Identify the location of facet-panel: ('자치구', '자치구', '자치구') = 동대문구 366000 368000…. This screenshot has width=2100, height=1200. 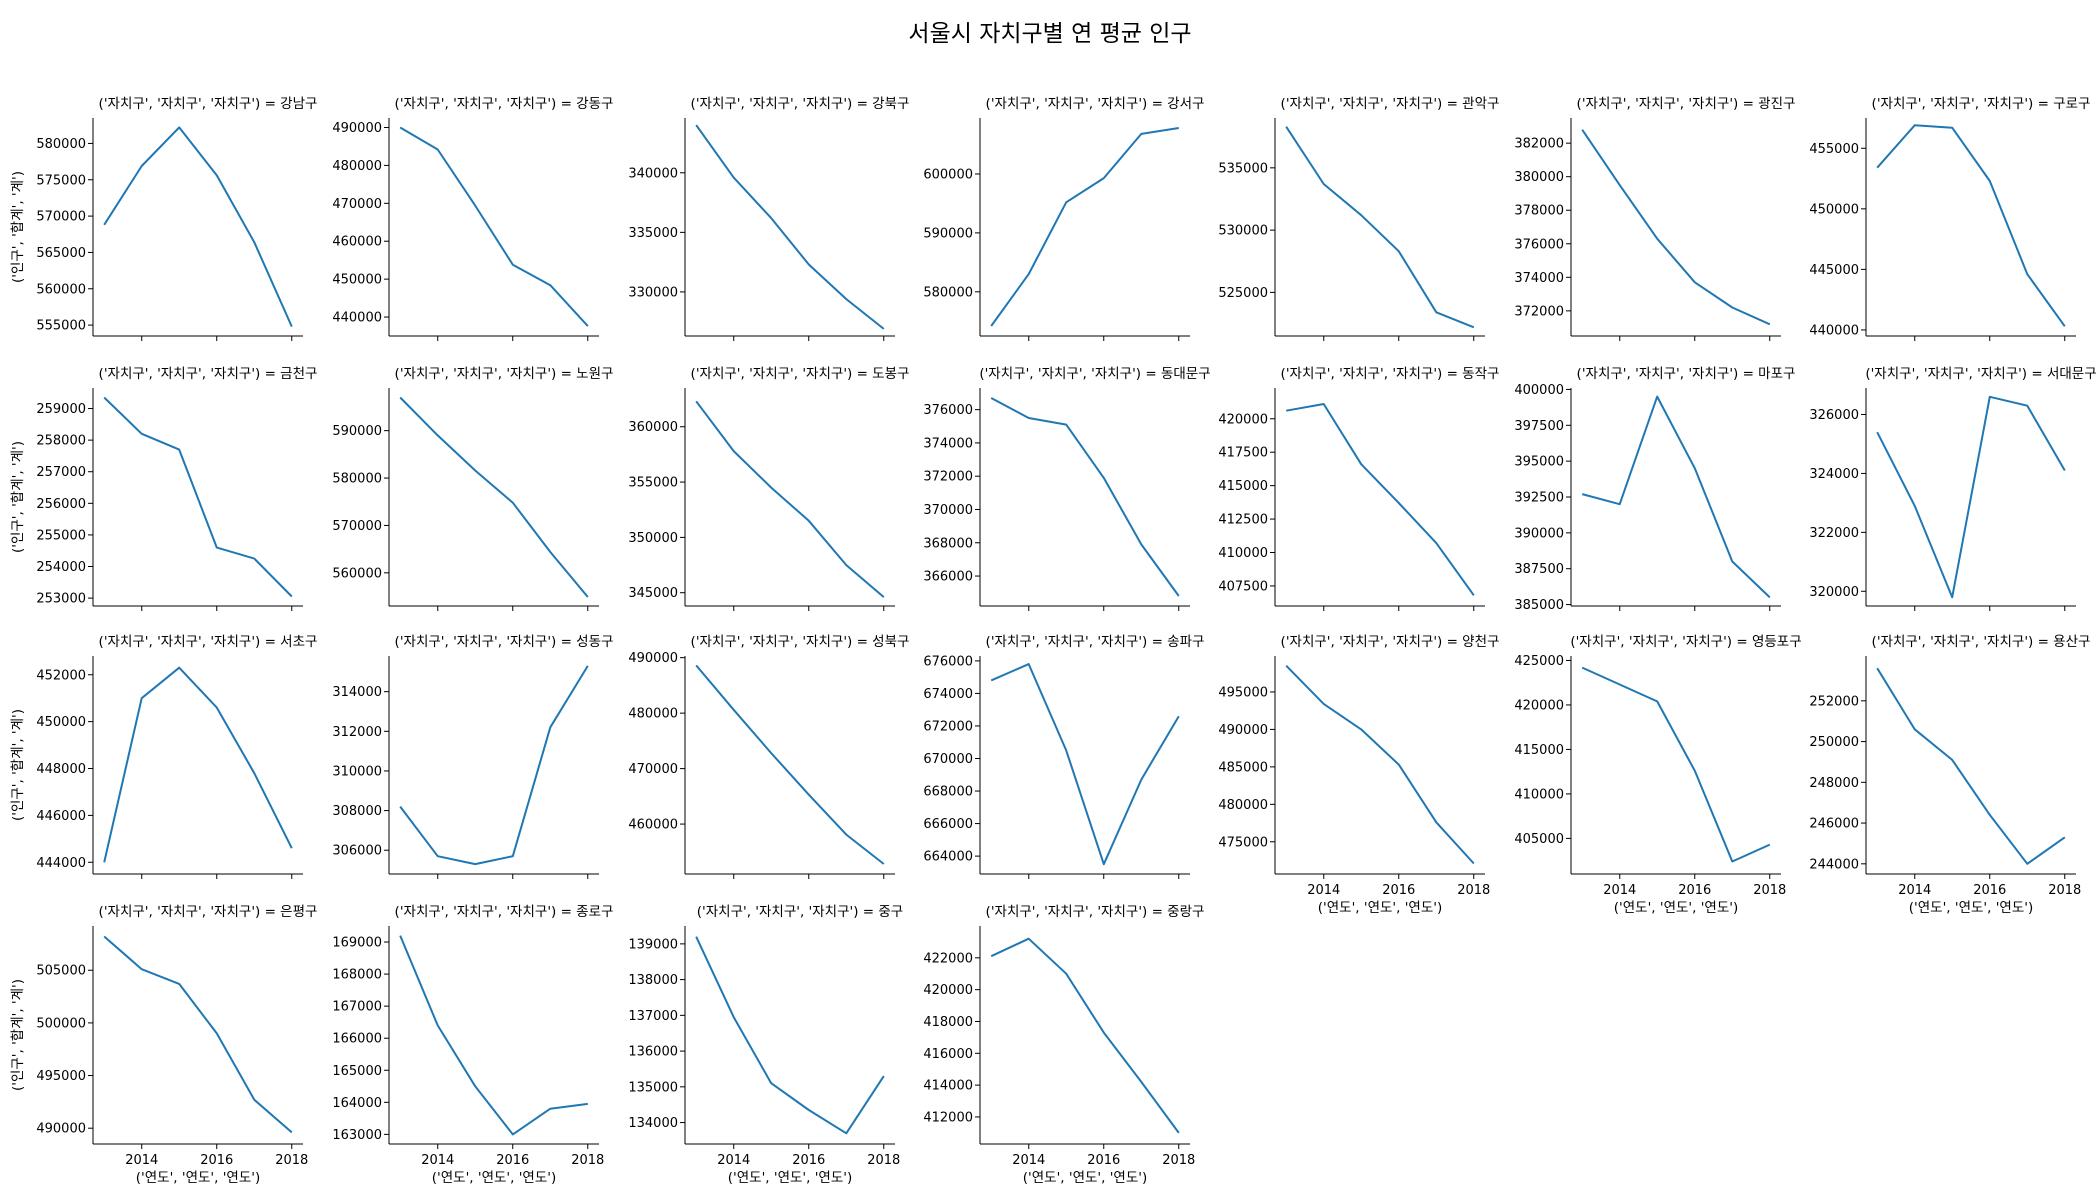
(1067, 488).